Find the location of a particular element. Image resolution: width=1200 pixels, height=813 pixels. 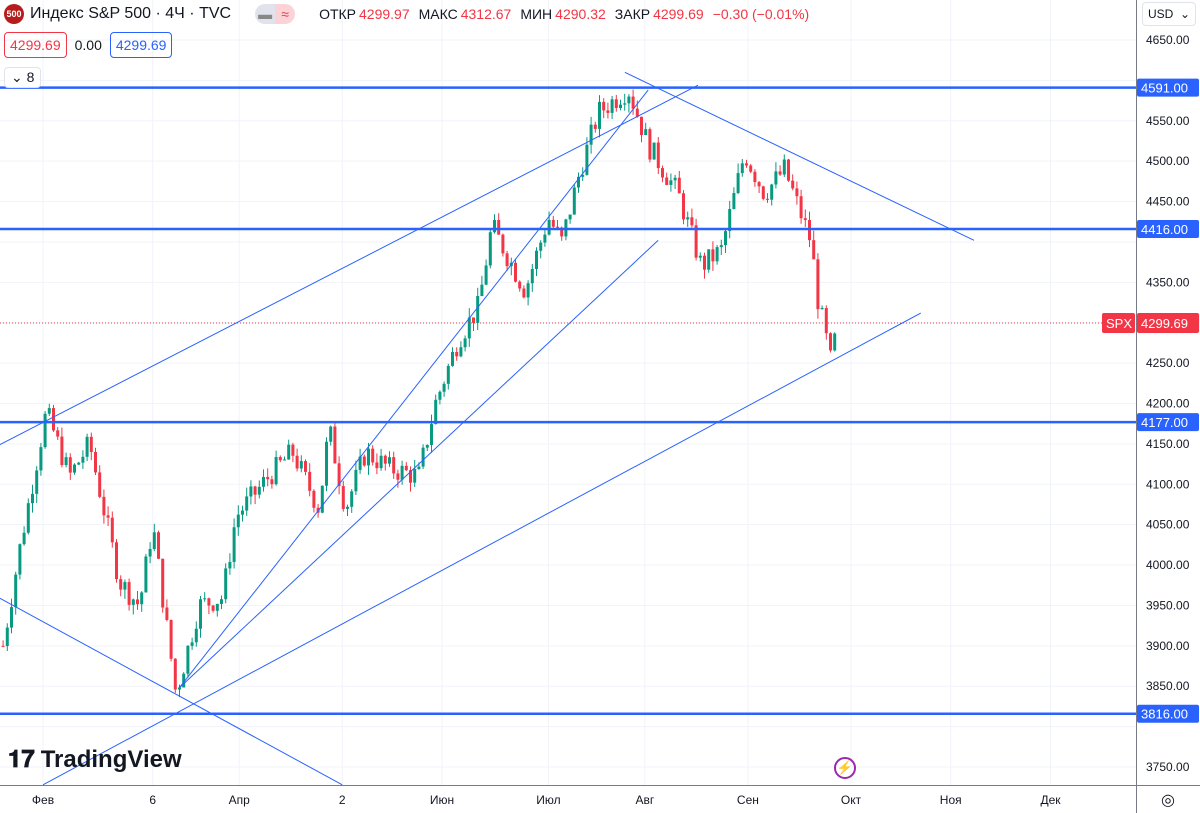

level-label-bg is located at coordinates (1168, 87).